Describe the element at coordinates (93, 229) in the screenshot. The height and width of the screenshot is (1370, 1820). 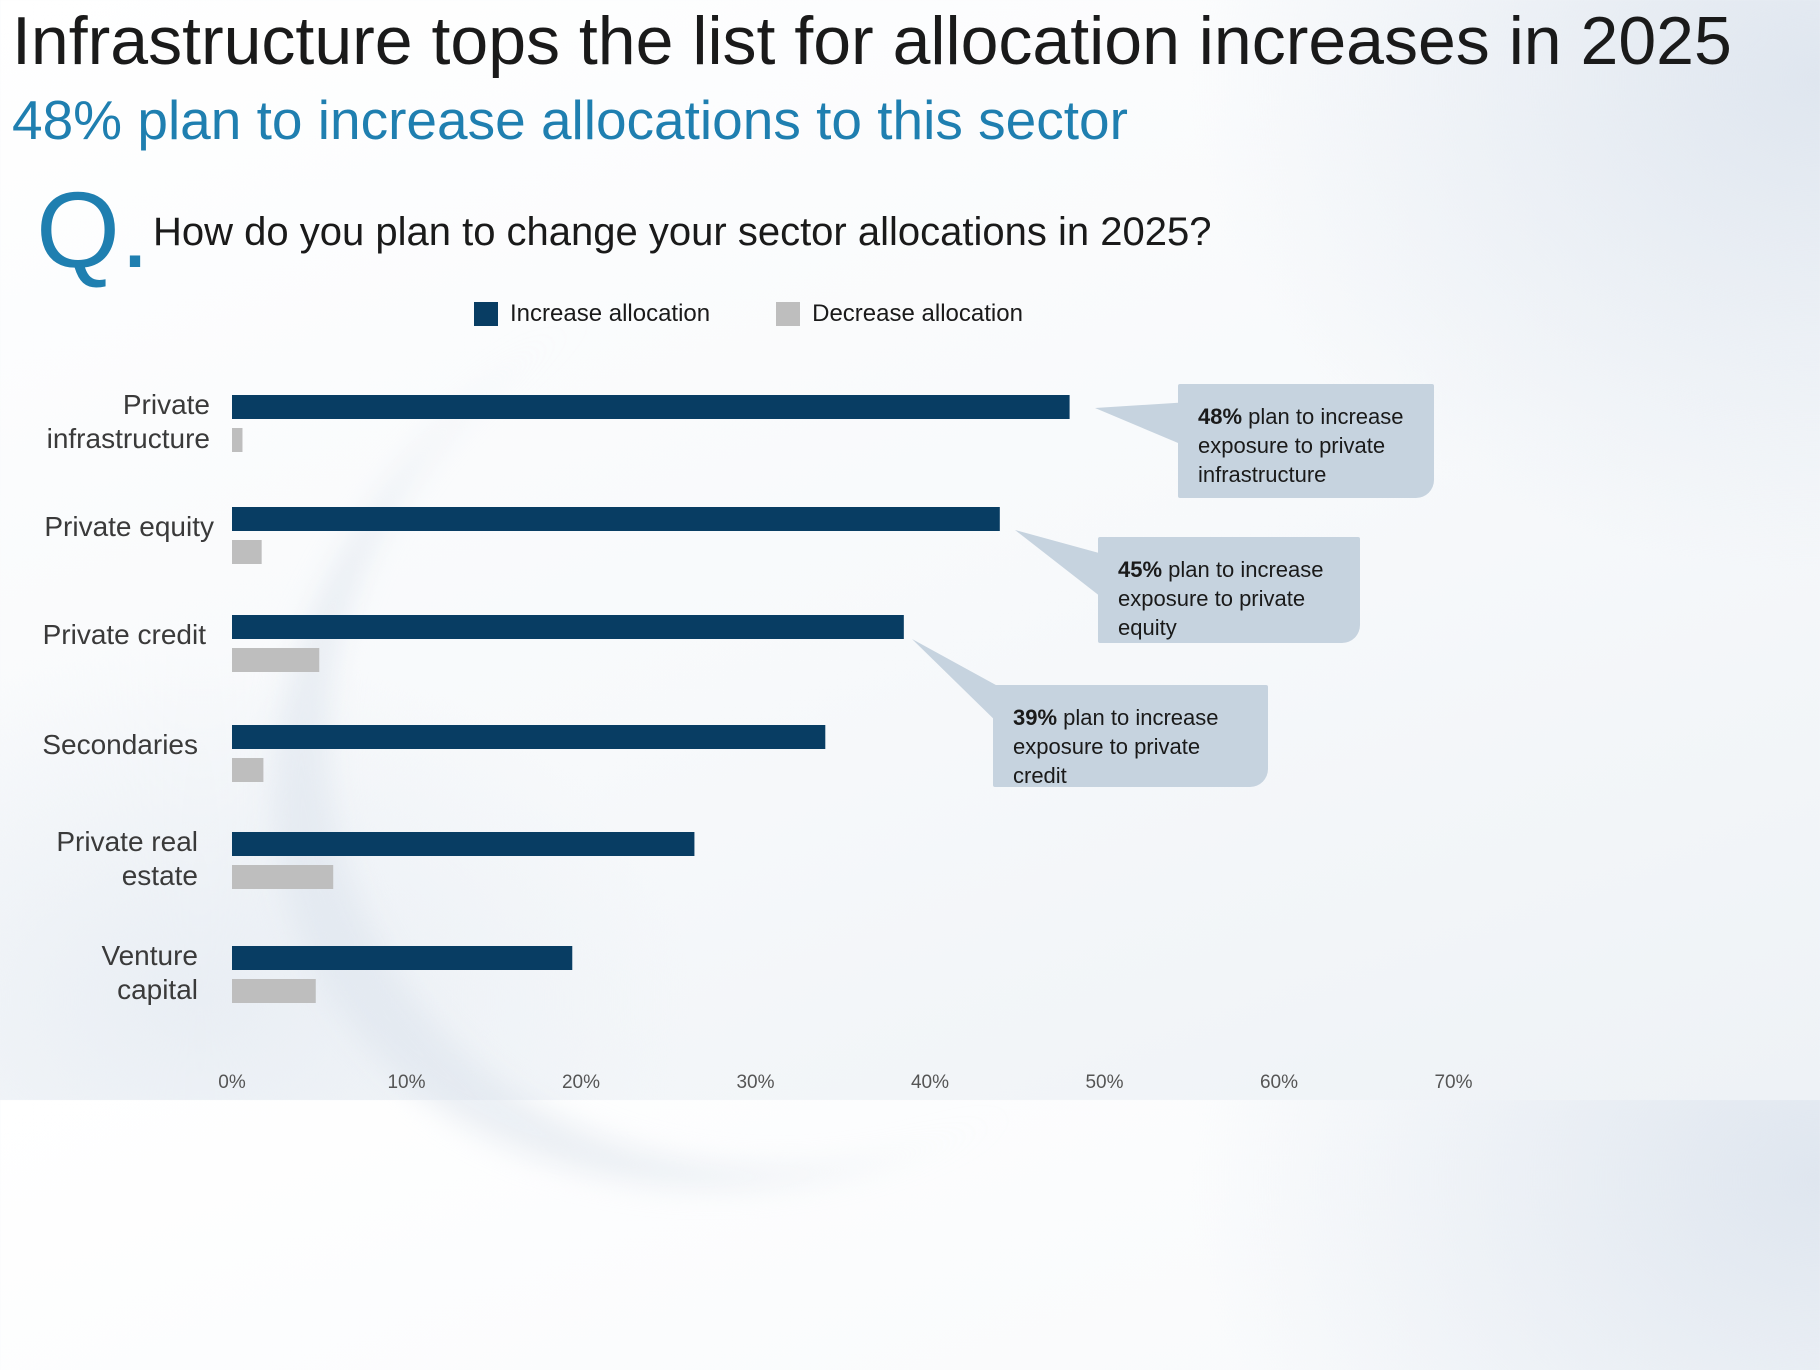
I see `question-mark-glyph: Q.` at that location.